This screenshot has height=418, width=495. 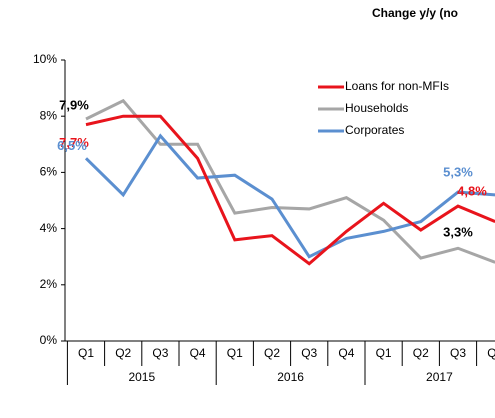 I want to click on x-group-label: 2017, so click(x=439, y=377).